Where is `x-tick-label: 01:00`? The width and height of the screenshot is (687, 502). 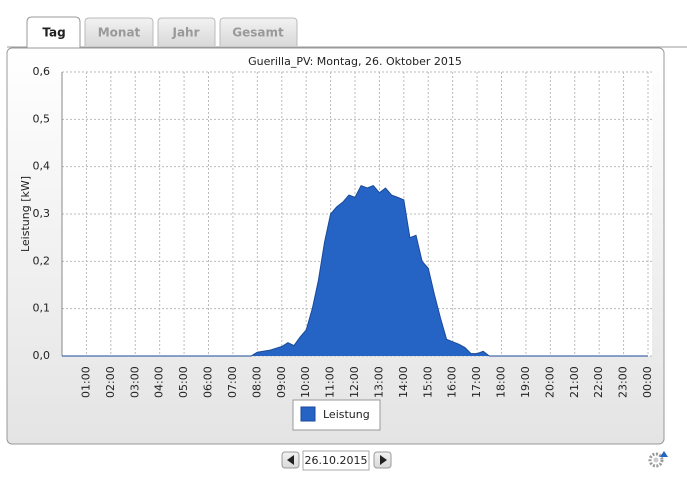
x-tick-label: 01:00 is located at coordinates (85, 382).